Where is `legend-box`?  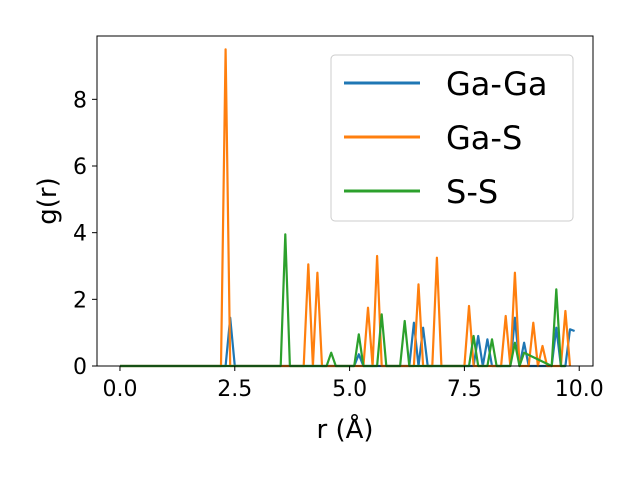
legend-box is located at coordinates (452, 138).